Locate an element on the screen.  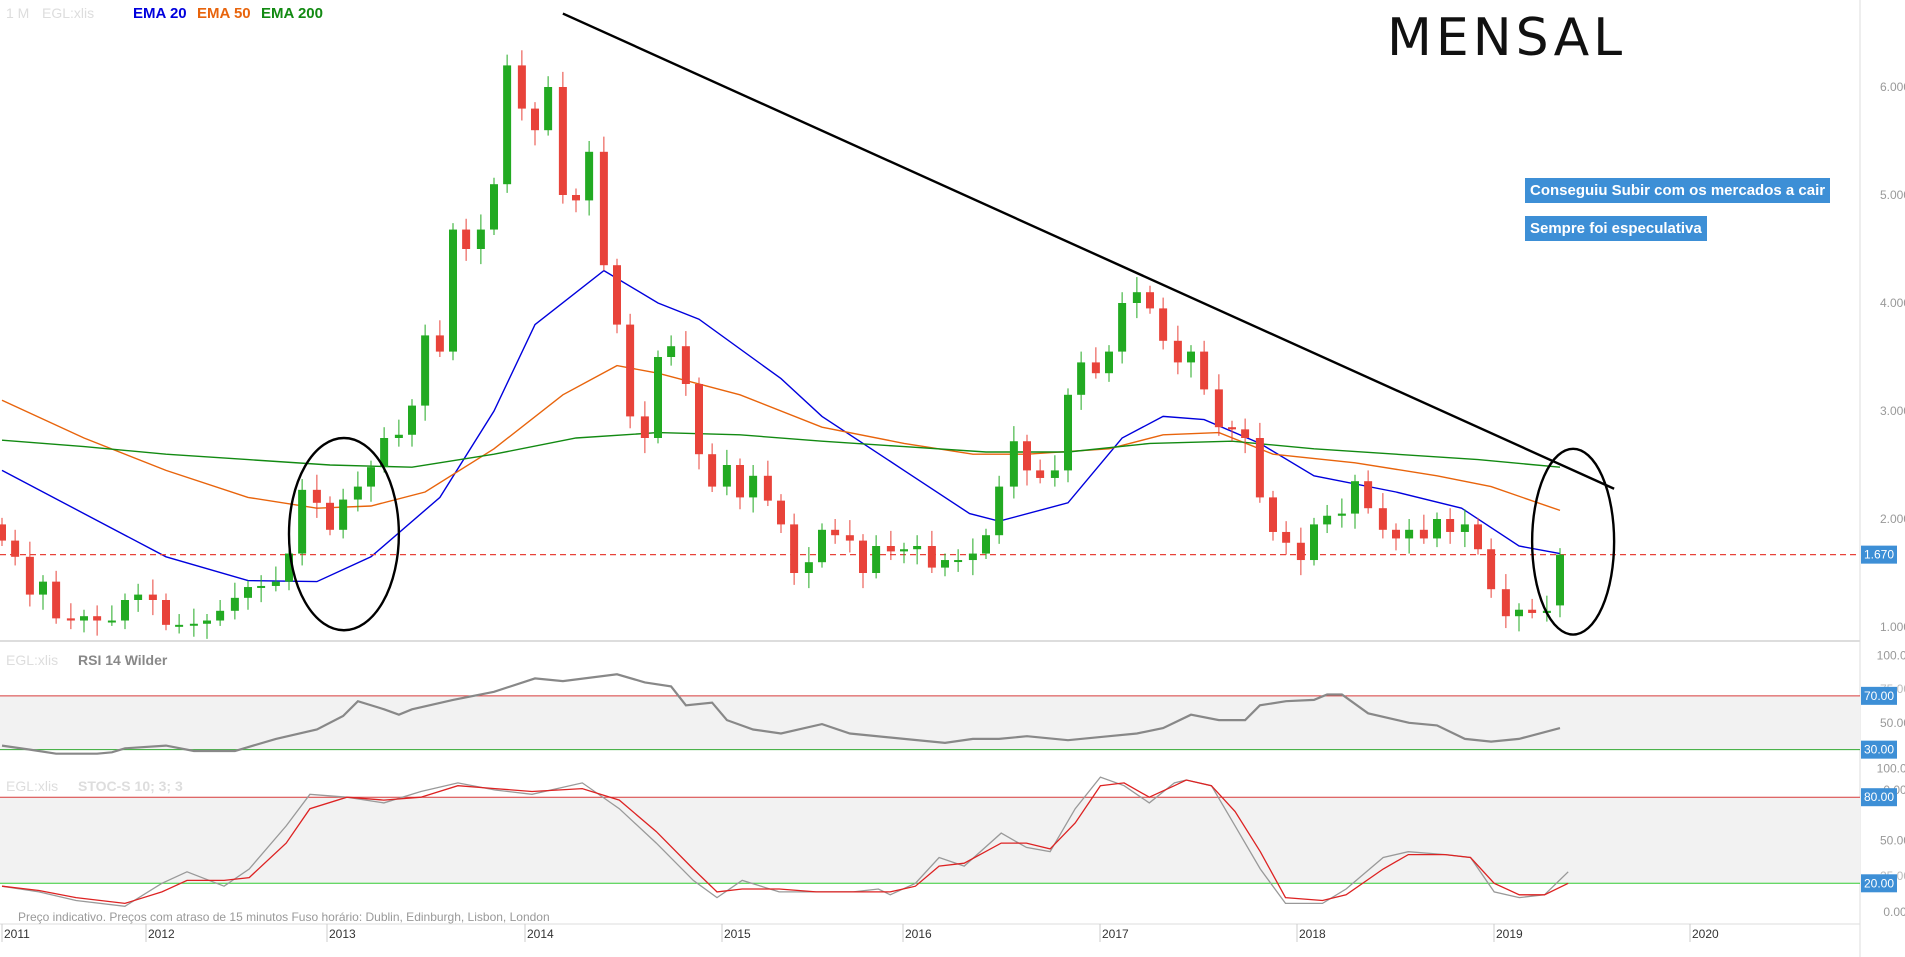
annotation-1: Conseguiu Subir com os mercados a cair is located at coordinates (1678, 190).